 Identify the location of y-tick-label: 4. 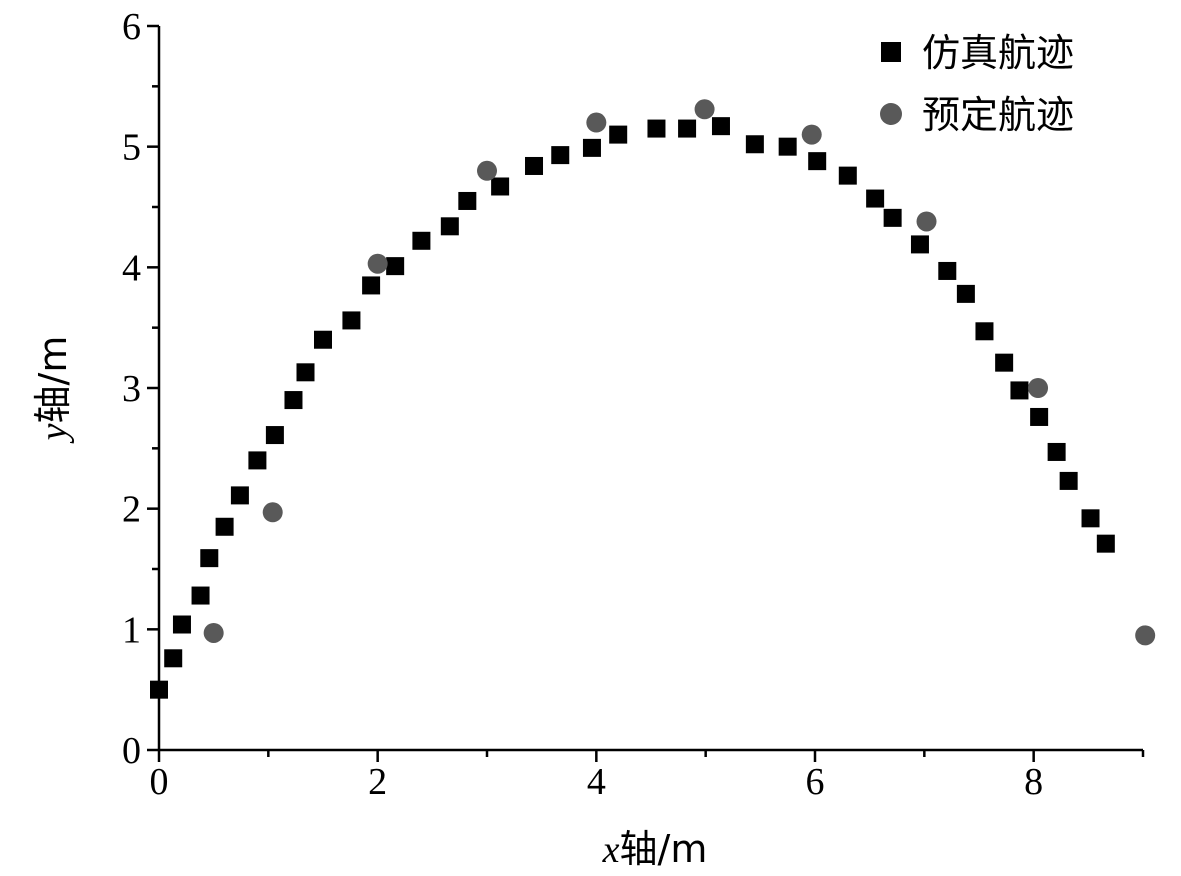
(131, 268).